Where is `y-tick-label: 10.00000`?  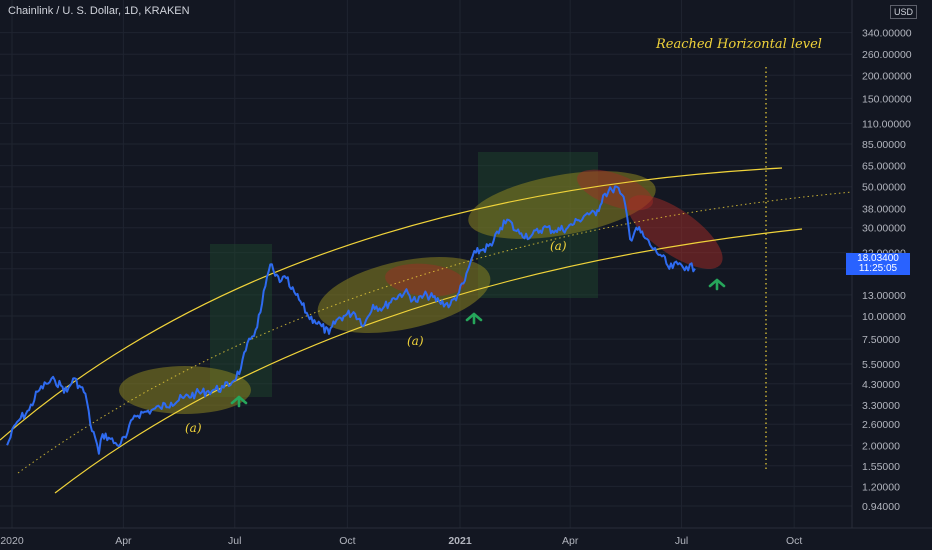
y-tick-label: 10.00000 is located at coordinates (884, 317).